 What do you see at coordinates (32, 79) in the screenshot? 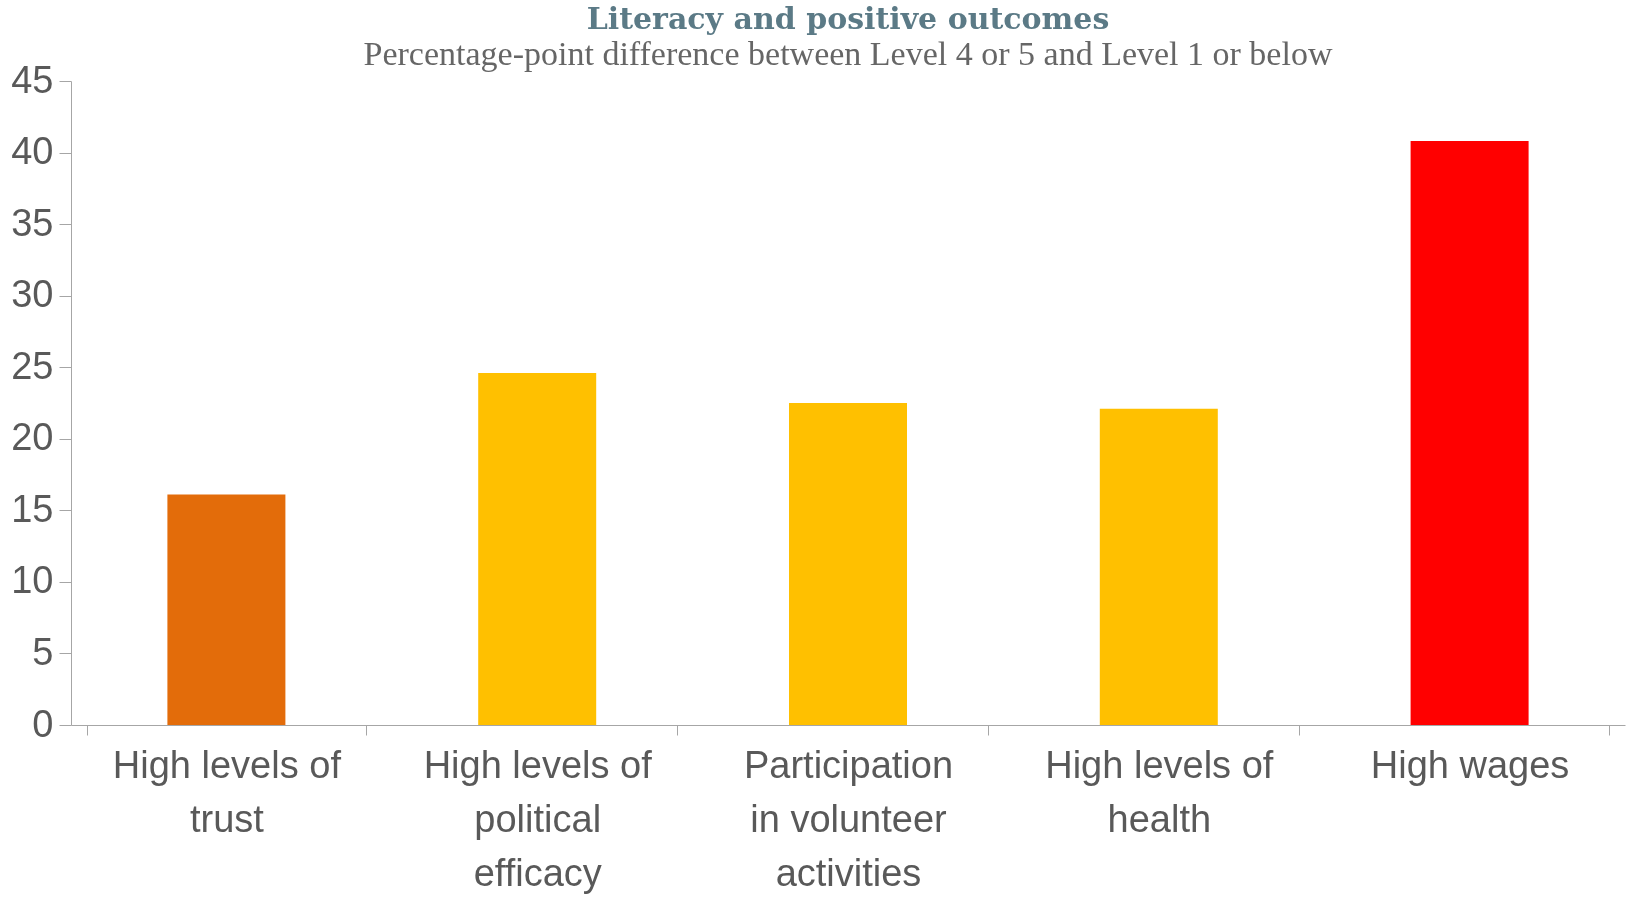
I see `y-tick-label: 45` at bounding box center [32, 79].